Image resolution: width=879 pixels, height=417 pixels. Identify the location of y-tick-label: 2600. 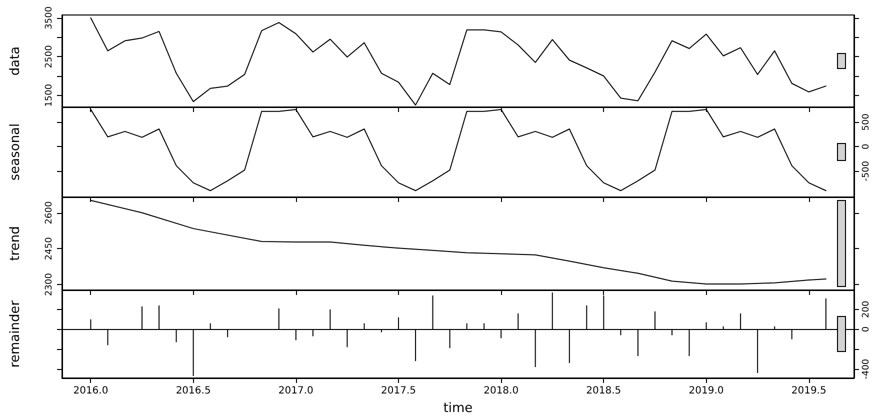
(49, 212).